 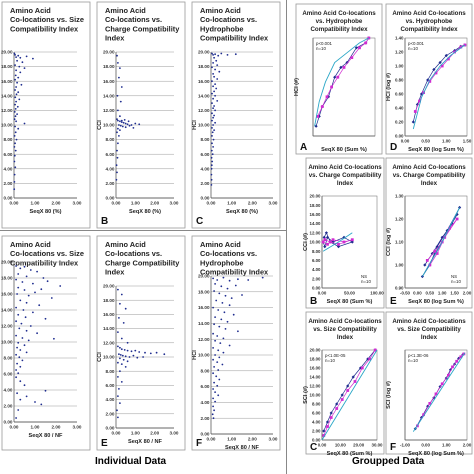 What do you see at coordinates (446, 141) in the screenshot?
I see `x-tick-label: 1.00` at bounding box center [446, 141].